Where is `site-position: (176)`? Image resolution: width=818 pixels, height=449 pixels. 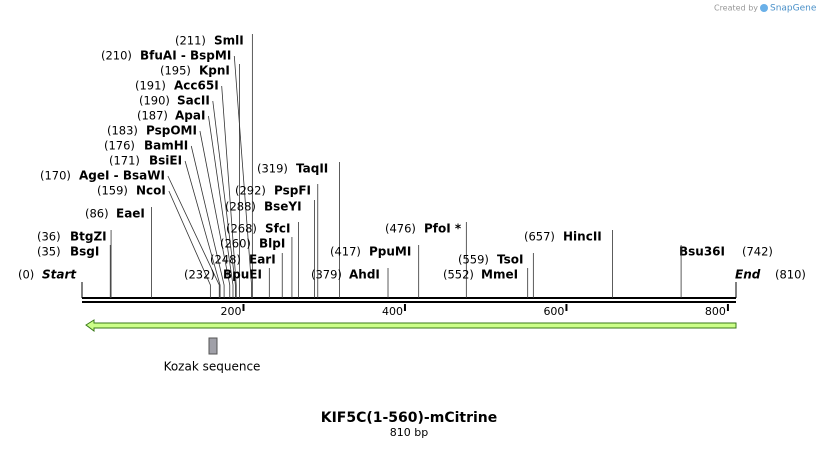 site-position: (176) is located at coordinates (119, 146).